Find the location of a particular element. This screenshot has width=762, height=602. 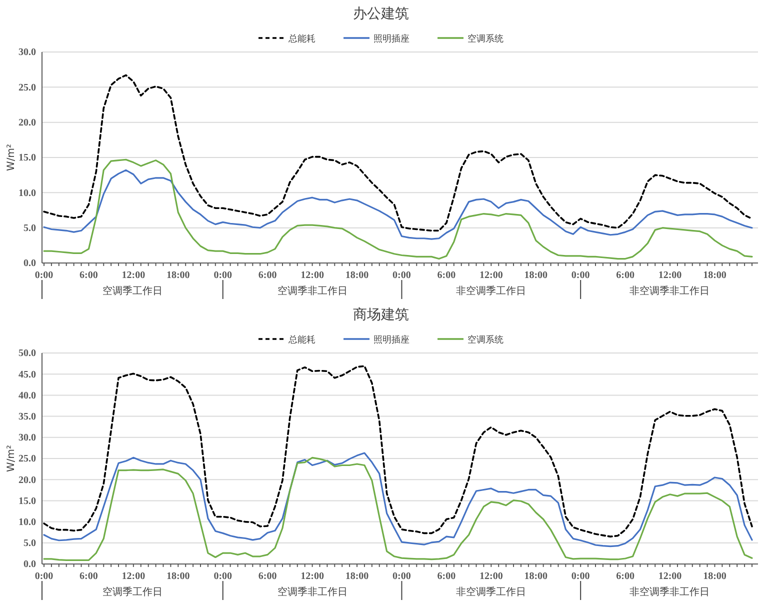

chart-title: 办公建筑 is located at coordinates (381, 14).